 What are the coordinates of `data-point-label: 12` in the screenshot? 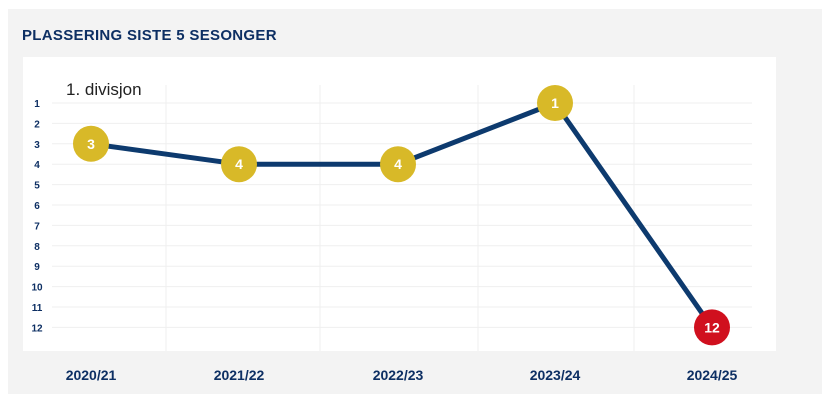 It's located at (712, 327).